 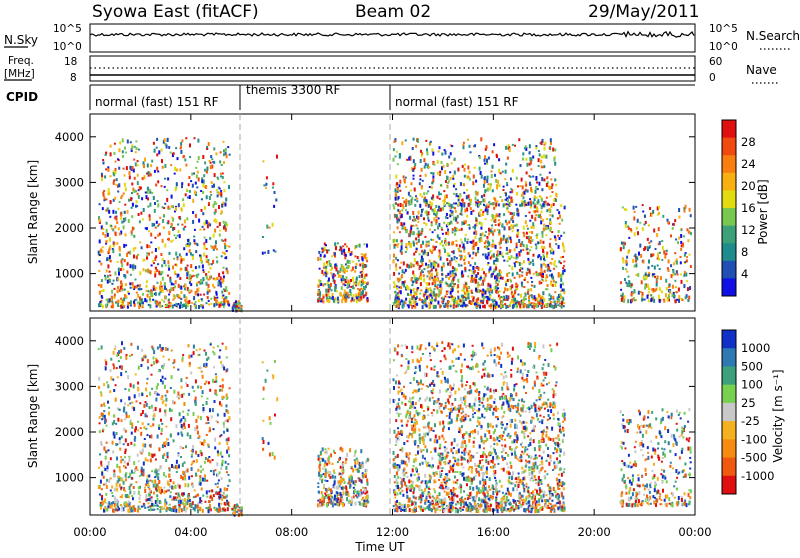 What do you see at coordinates (73, 78) in the screenshot?
I see `freq-tick-bottom: 8` at bounding box center [73, 78].